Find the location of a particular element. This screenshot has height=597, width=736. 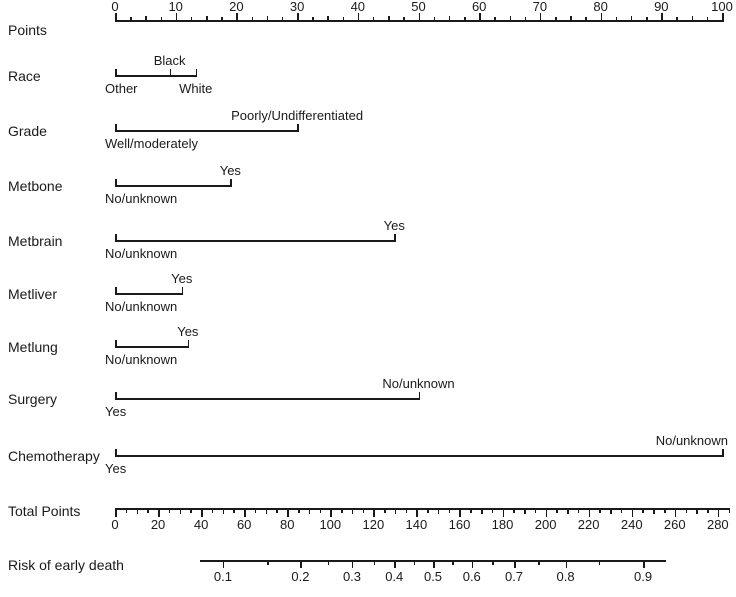

category-label-metbone-yes: Yes is located at coordinates (230, 170).